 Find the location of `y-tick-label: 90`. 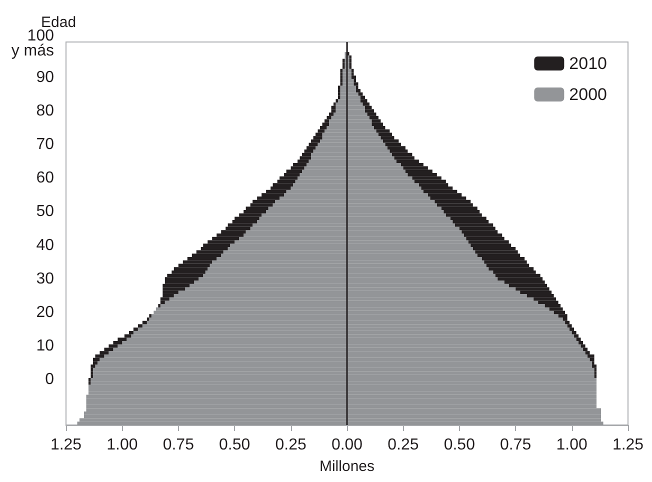

y-tick-label: 90 is located at coordinates (45, 77).